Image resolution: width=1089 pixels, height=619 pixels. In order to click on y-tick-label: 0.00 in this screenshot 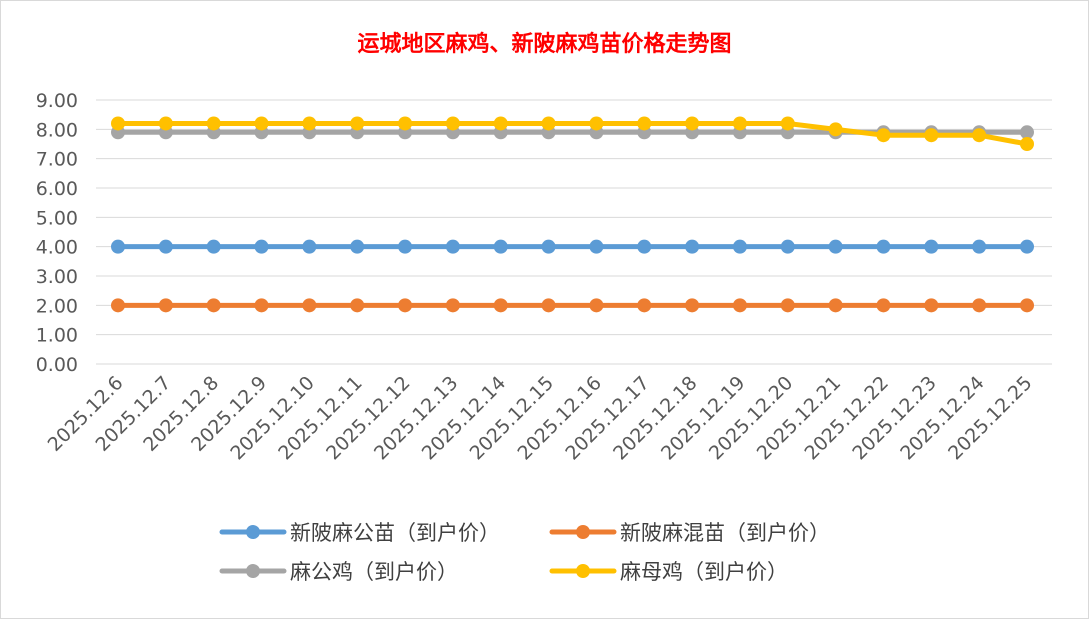, I will do `click(57, 365)`.